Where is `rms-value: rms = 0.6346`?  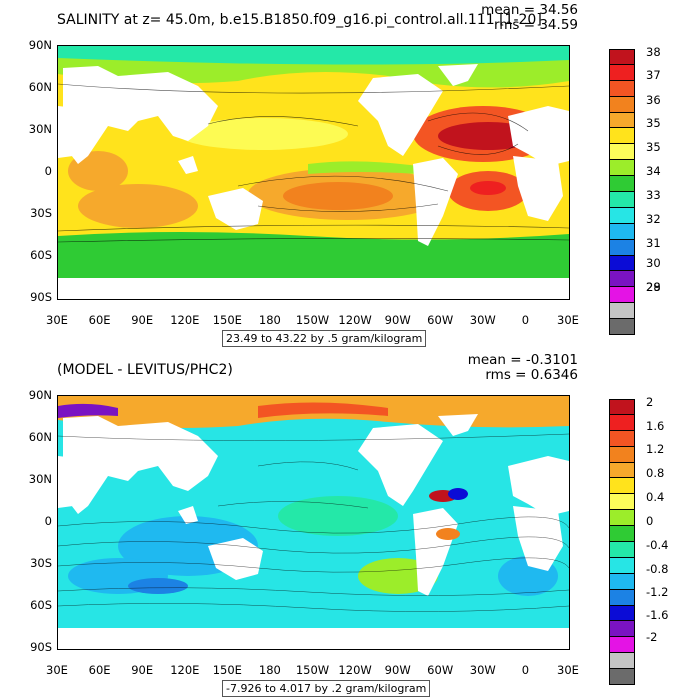
rms-value: rms = 0.6346 is located at coordinates (531, 375).